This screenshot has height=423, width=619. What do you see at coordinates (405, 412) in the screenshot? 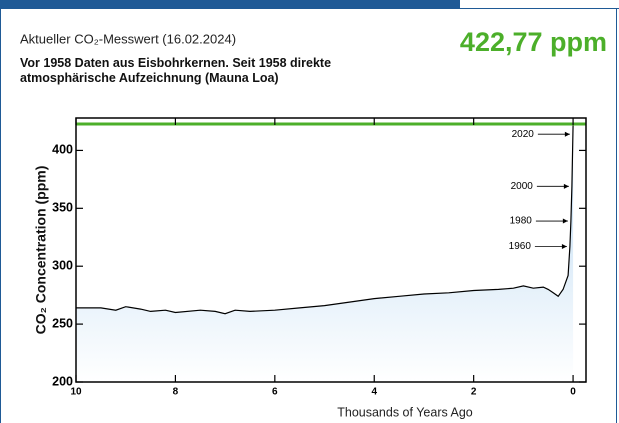
I see `x-axis-label: Thousands of Years Ago` at bounding box center [405, 412].